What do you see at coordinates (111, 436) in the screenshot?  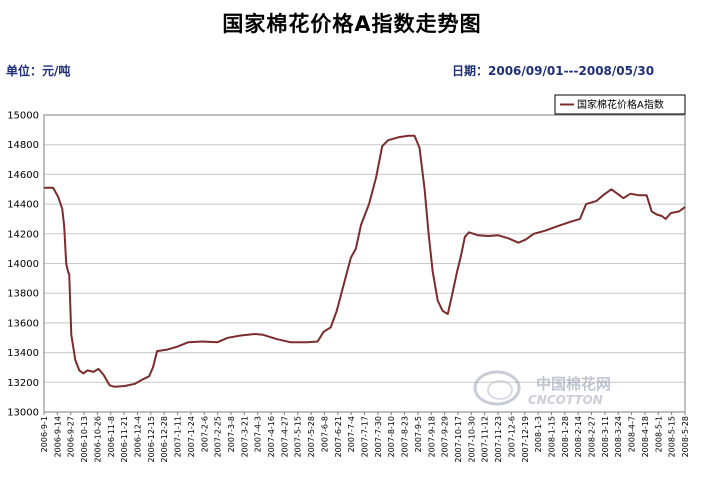 I see `x-tick-label: 2006-11-8` at bounding box center [111, 436].